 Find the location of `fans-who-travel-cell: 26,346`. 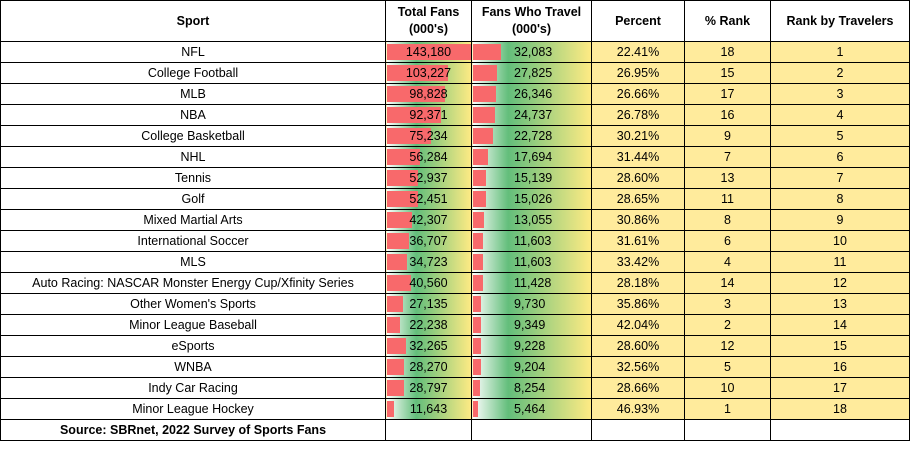

fans-who-travel-cell: 26,346 is located at coordinates (531, 94).